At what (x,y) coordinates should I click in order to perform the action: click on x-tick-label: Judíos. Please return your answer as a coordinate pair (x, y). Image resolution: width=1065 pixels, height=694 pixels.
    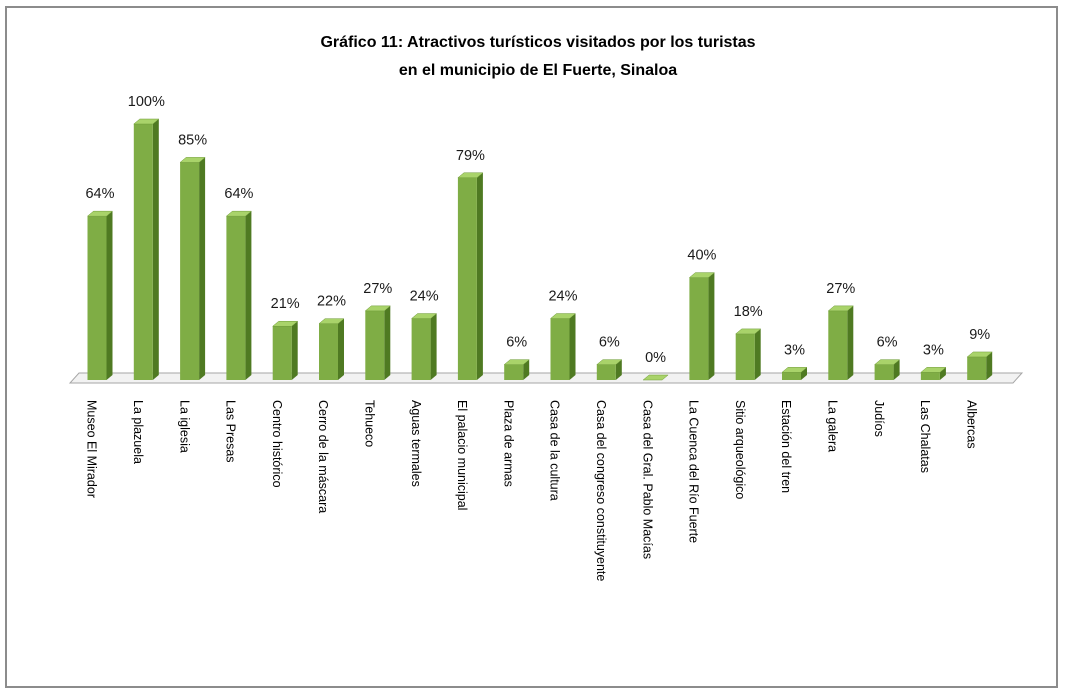
    Looking at the image, I should click on (879, 418).